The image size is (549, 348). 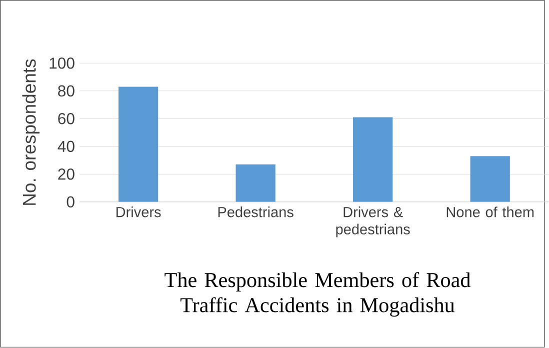 What do you see at coordinates (490, 212) in the screenshot?
I see `x-tick-label: None of them` at bounding box center [490, 212].